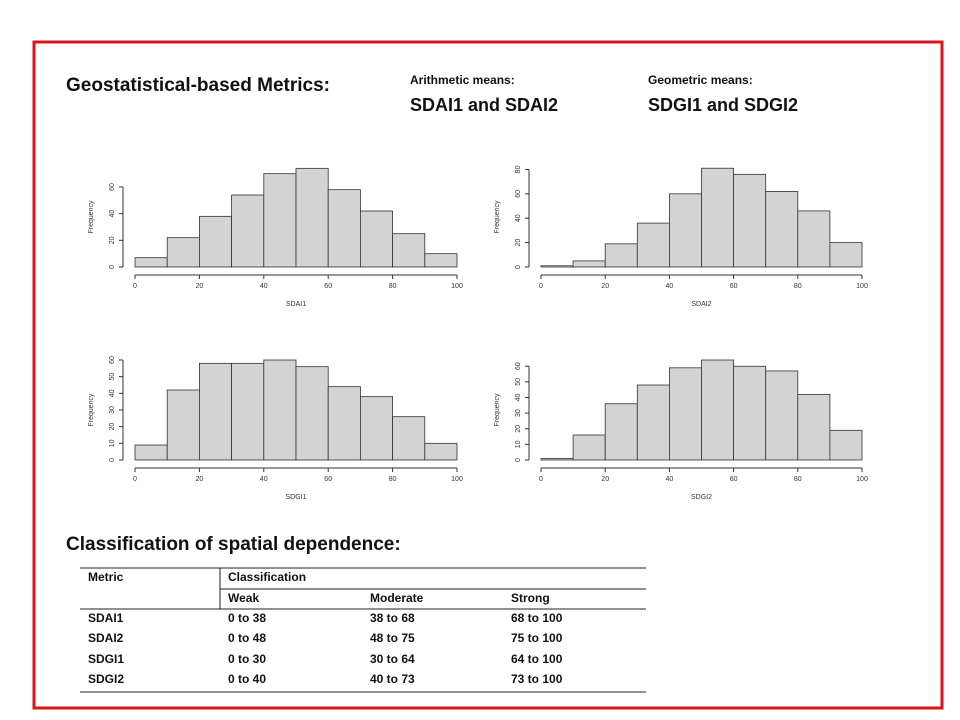 This screenshot has width=960, height=720. Describe the element at coordinates (518, 169) in the screenshot. I see `y-tick-label: 80` at that location.